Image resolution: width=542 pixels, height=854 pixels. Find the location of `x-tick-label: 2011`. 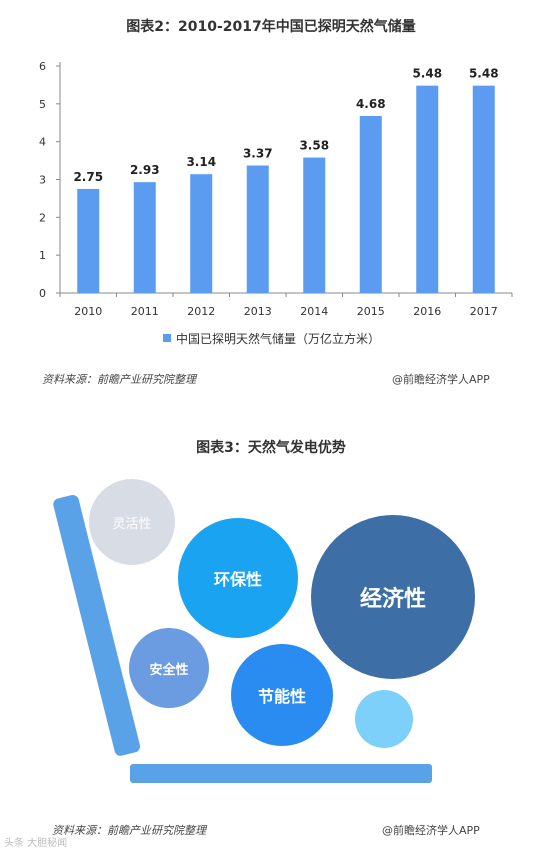

x-tick-label: 2011 is located at coordinates (145, 311).